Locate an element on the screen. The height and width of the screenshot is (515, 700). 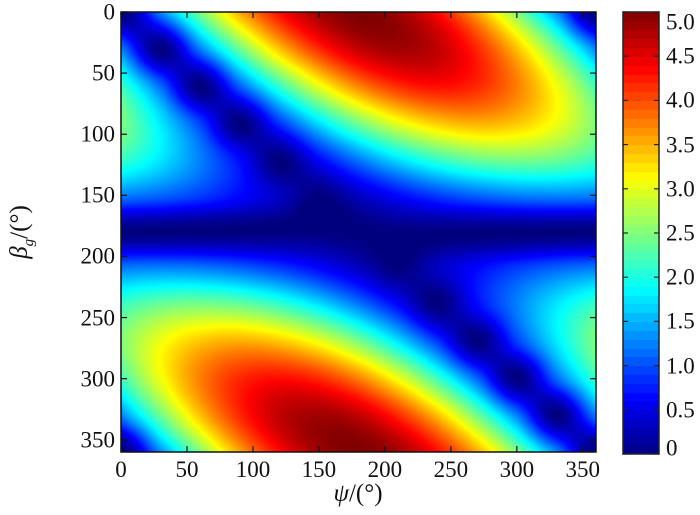
x-tick-label: 350 is located at coordinates (583, 469).